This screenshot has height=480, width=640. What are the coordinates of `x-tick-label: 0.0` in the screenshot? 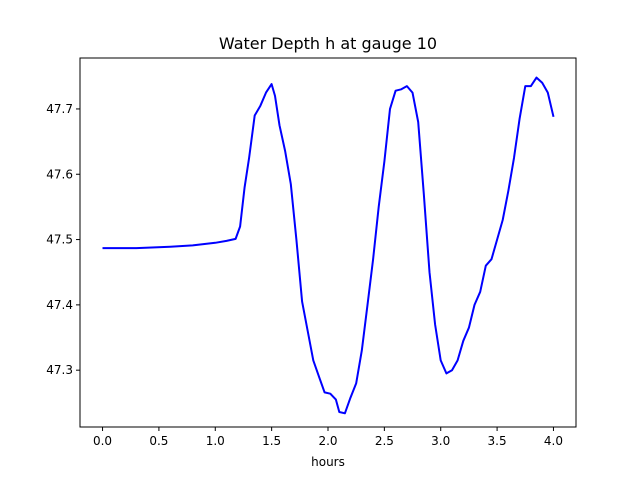 It's located at (102, 441).